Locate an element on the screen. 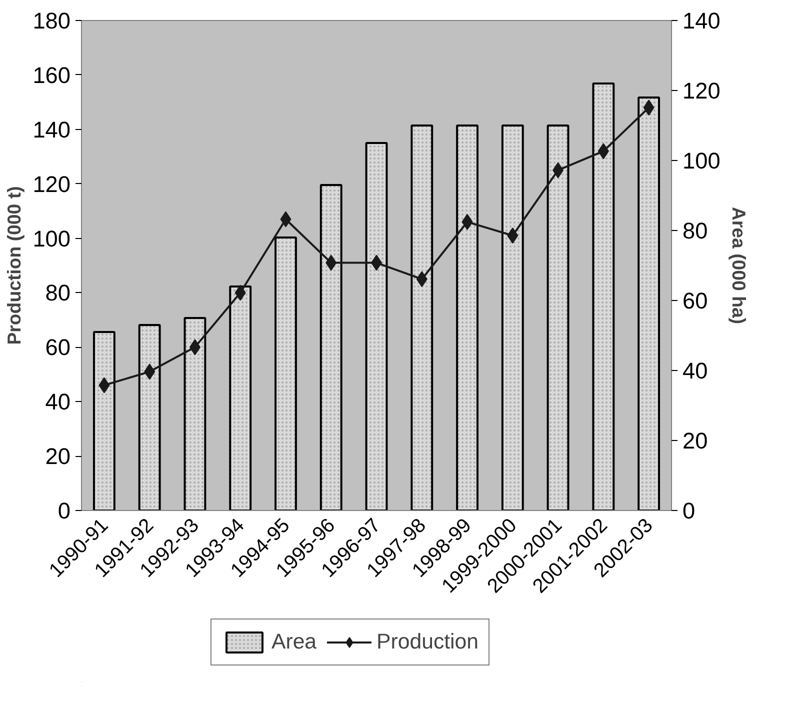 The width and height of the screenshot is (799, 714). y2-tick-label: 120 is located at coordinates (701, 91).